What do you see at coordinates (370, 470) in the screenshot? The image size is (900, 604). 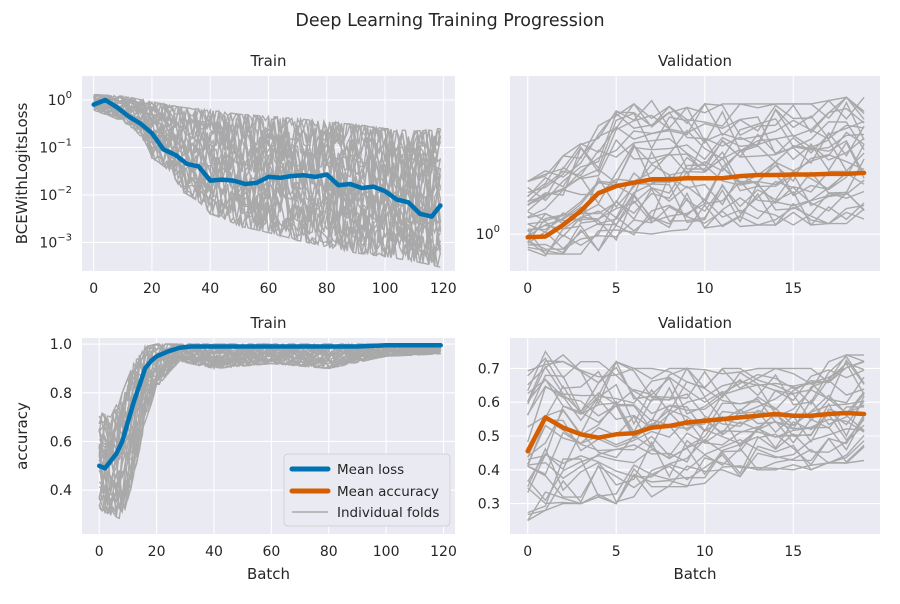 I see `legend-mean-loss-label: Mean loss` at bounding box center [370, 470].